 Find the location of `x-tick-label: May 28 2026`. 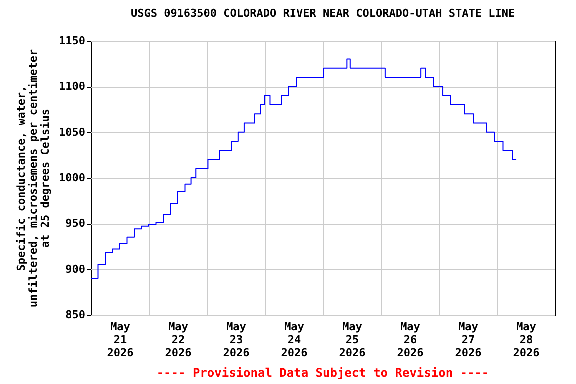

x-tick-label: May 28 2026 is located at coordinates (526, 340).